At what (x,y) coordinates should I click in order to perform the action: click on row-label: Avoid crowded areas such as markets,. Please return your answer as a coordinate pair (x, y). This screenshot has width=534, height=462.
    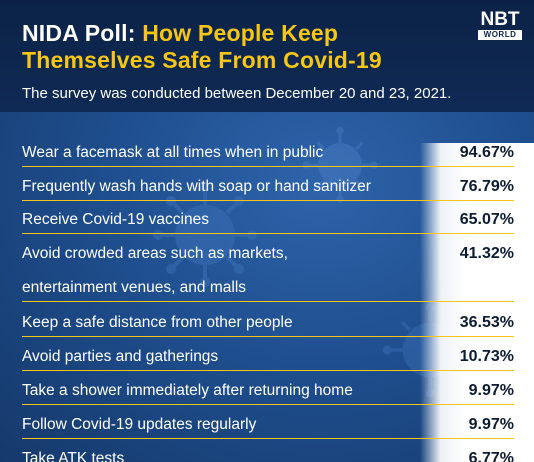
    Looking at the image, I should click on (155, 253).